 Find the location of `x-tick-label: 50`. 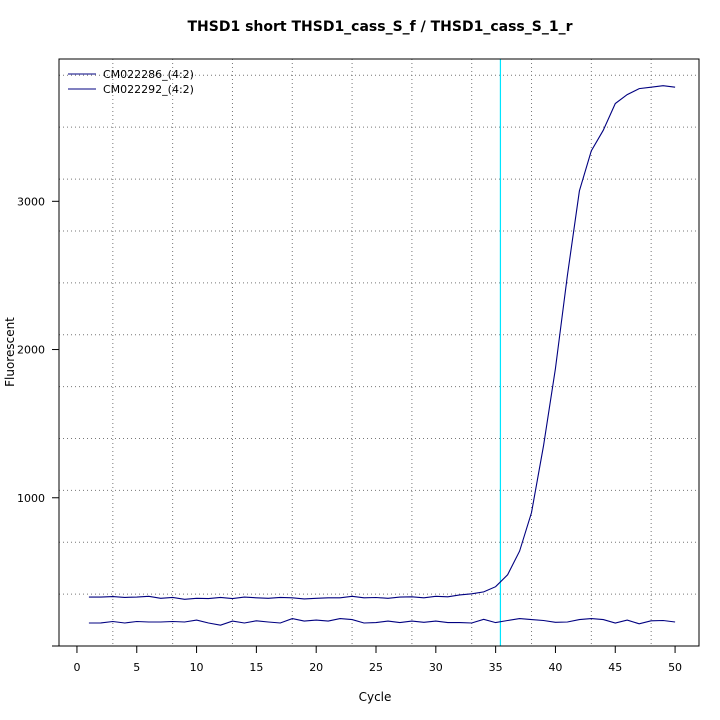

x-tick-label: 50 is located at coordinates (675, 667).